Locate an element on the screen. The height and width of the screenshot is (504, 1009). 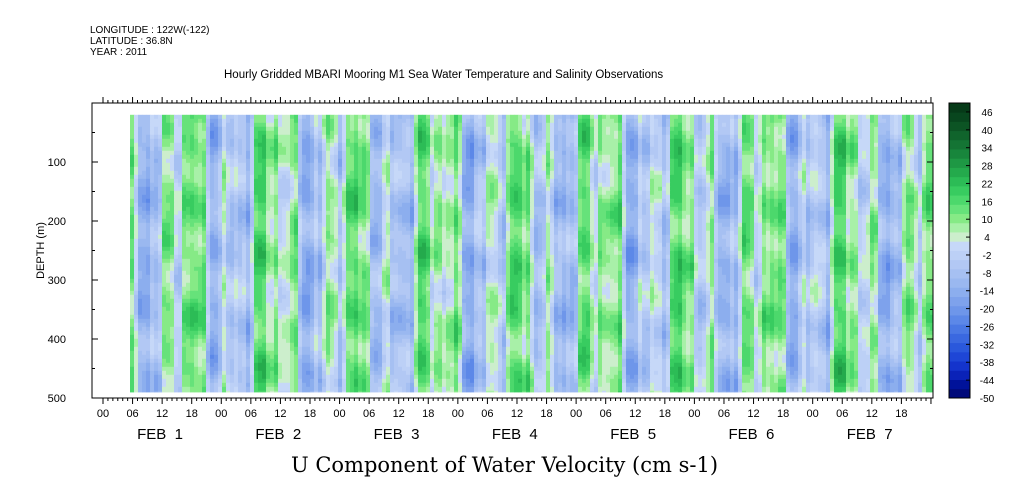
y-tick-label: 500 is located at coordinates (57, 399).